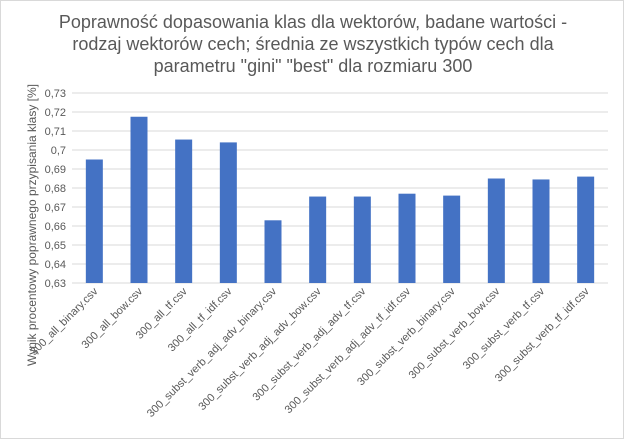 The height and width of the screenshot is (439, 624). Describe the element at coordinates (55, 208) in the screenshot. I see `y-tick-label: 0,67` at that location.